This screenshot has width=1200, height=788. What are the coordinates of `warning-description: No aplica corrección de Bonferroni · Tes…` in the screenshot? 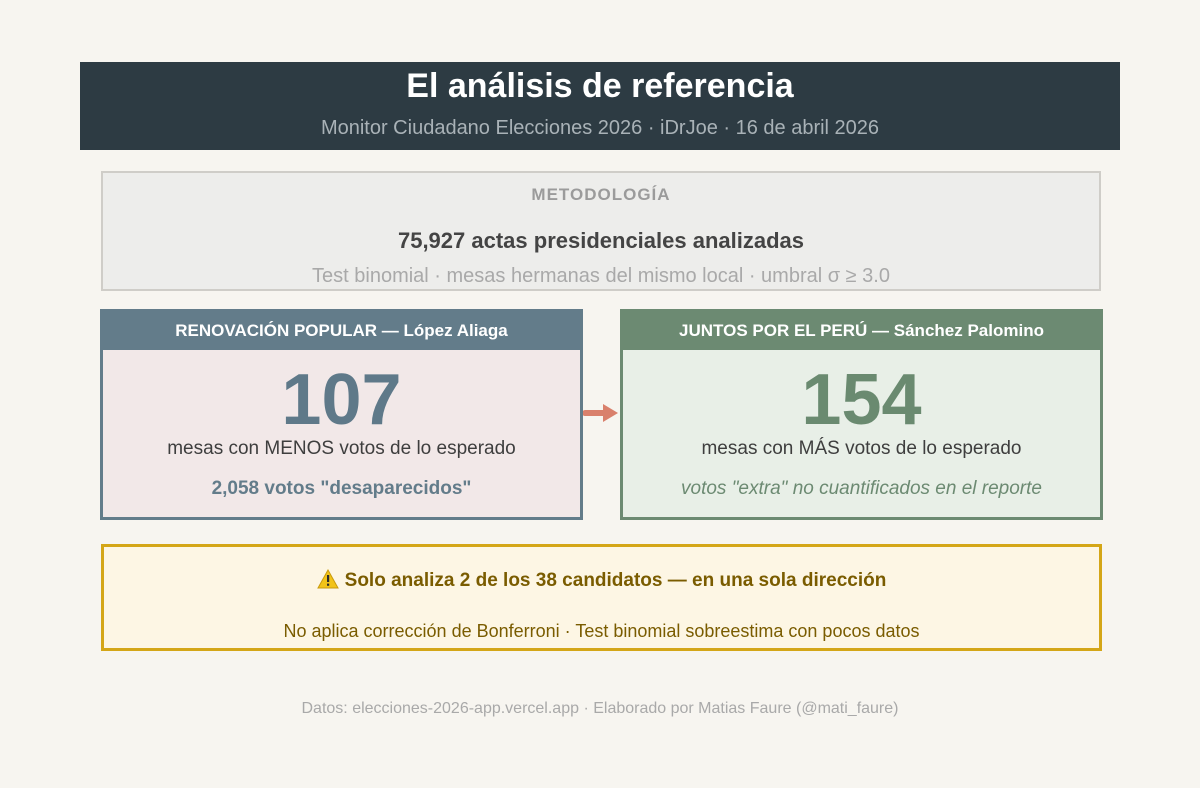 It's located at (601, 631).